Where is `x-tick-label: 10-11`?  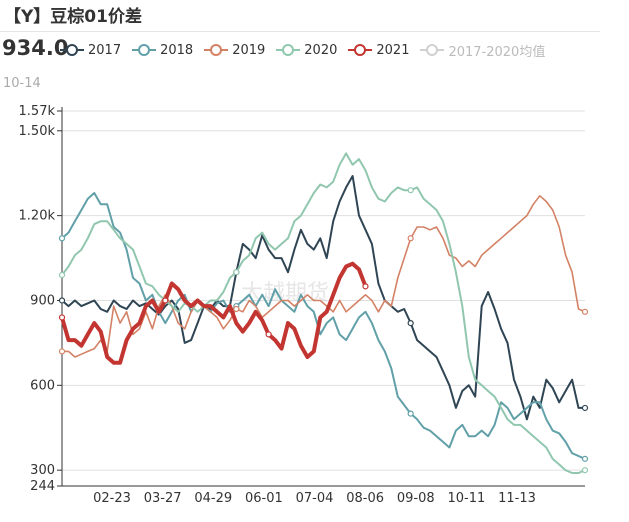
x-tick-label: 10-11 is located at coordinates (466, 498).